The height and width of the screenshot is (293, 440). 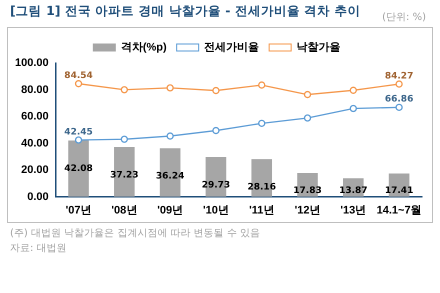 What do you see at coordinates (170, 177) in the screenshot?
I see `data-label: 36.24` at bounding box center [170, 177].